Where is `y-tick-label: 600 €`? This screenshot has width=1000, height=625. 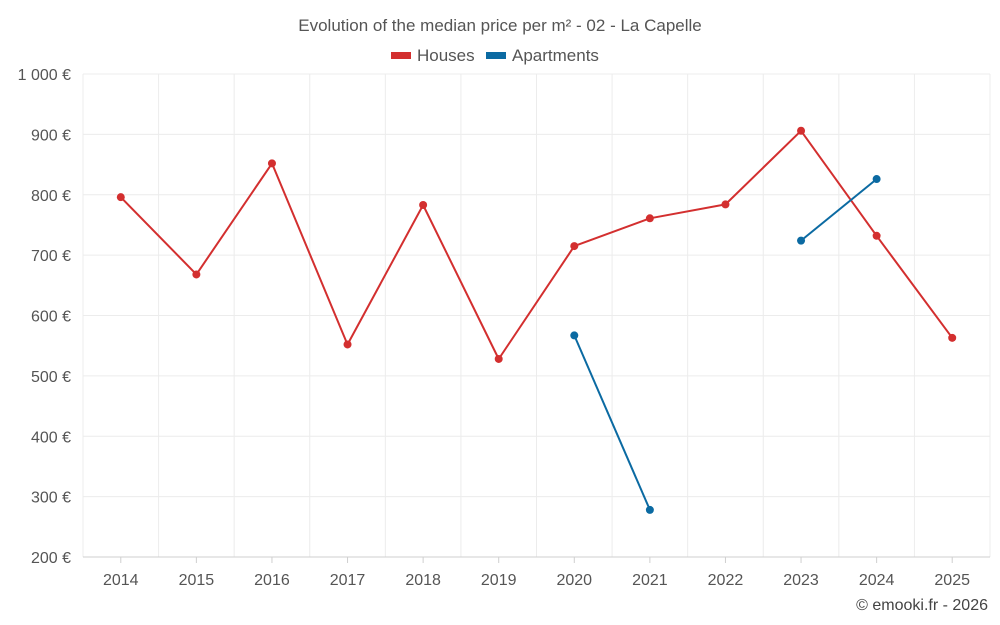 y-tick-label: 600 € is located at coordinates (51, 317).